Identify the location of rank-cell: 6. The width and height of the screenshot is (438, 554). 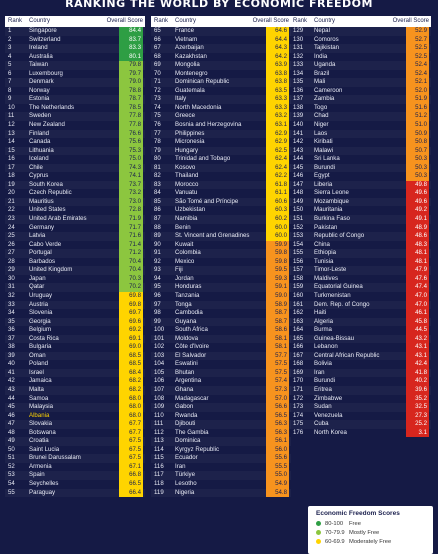
(10, 73).